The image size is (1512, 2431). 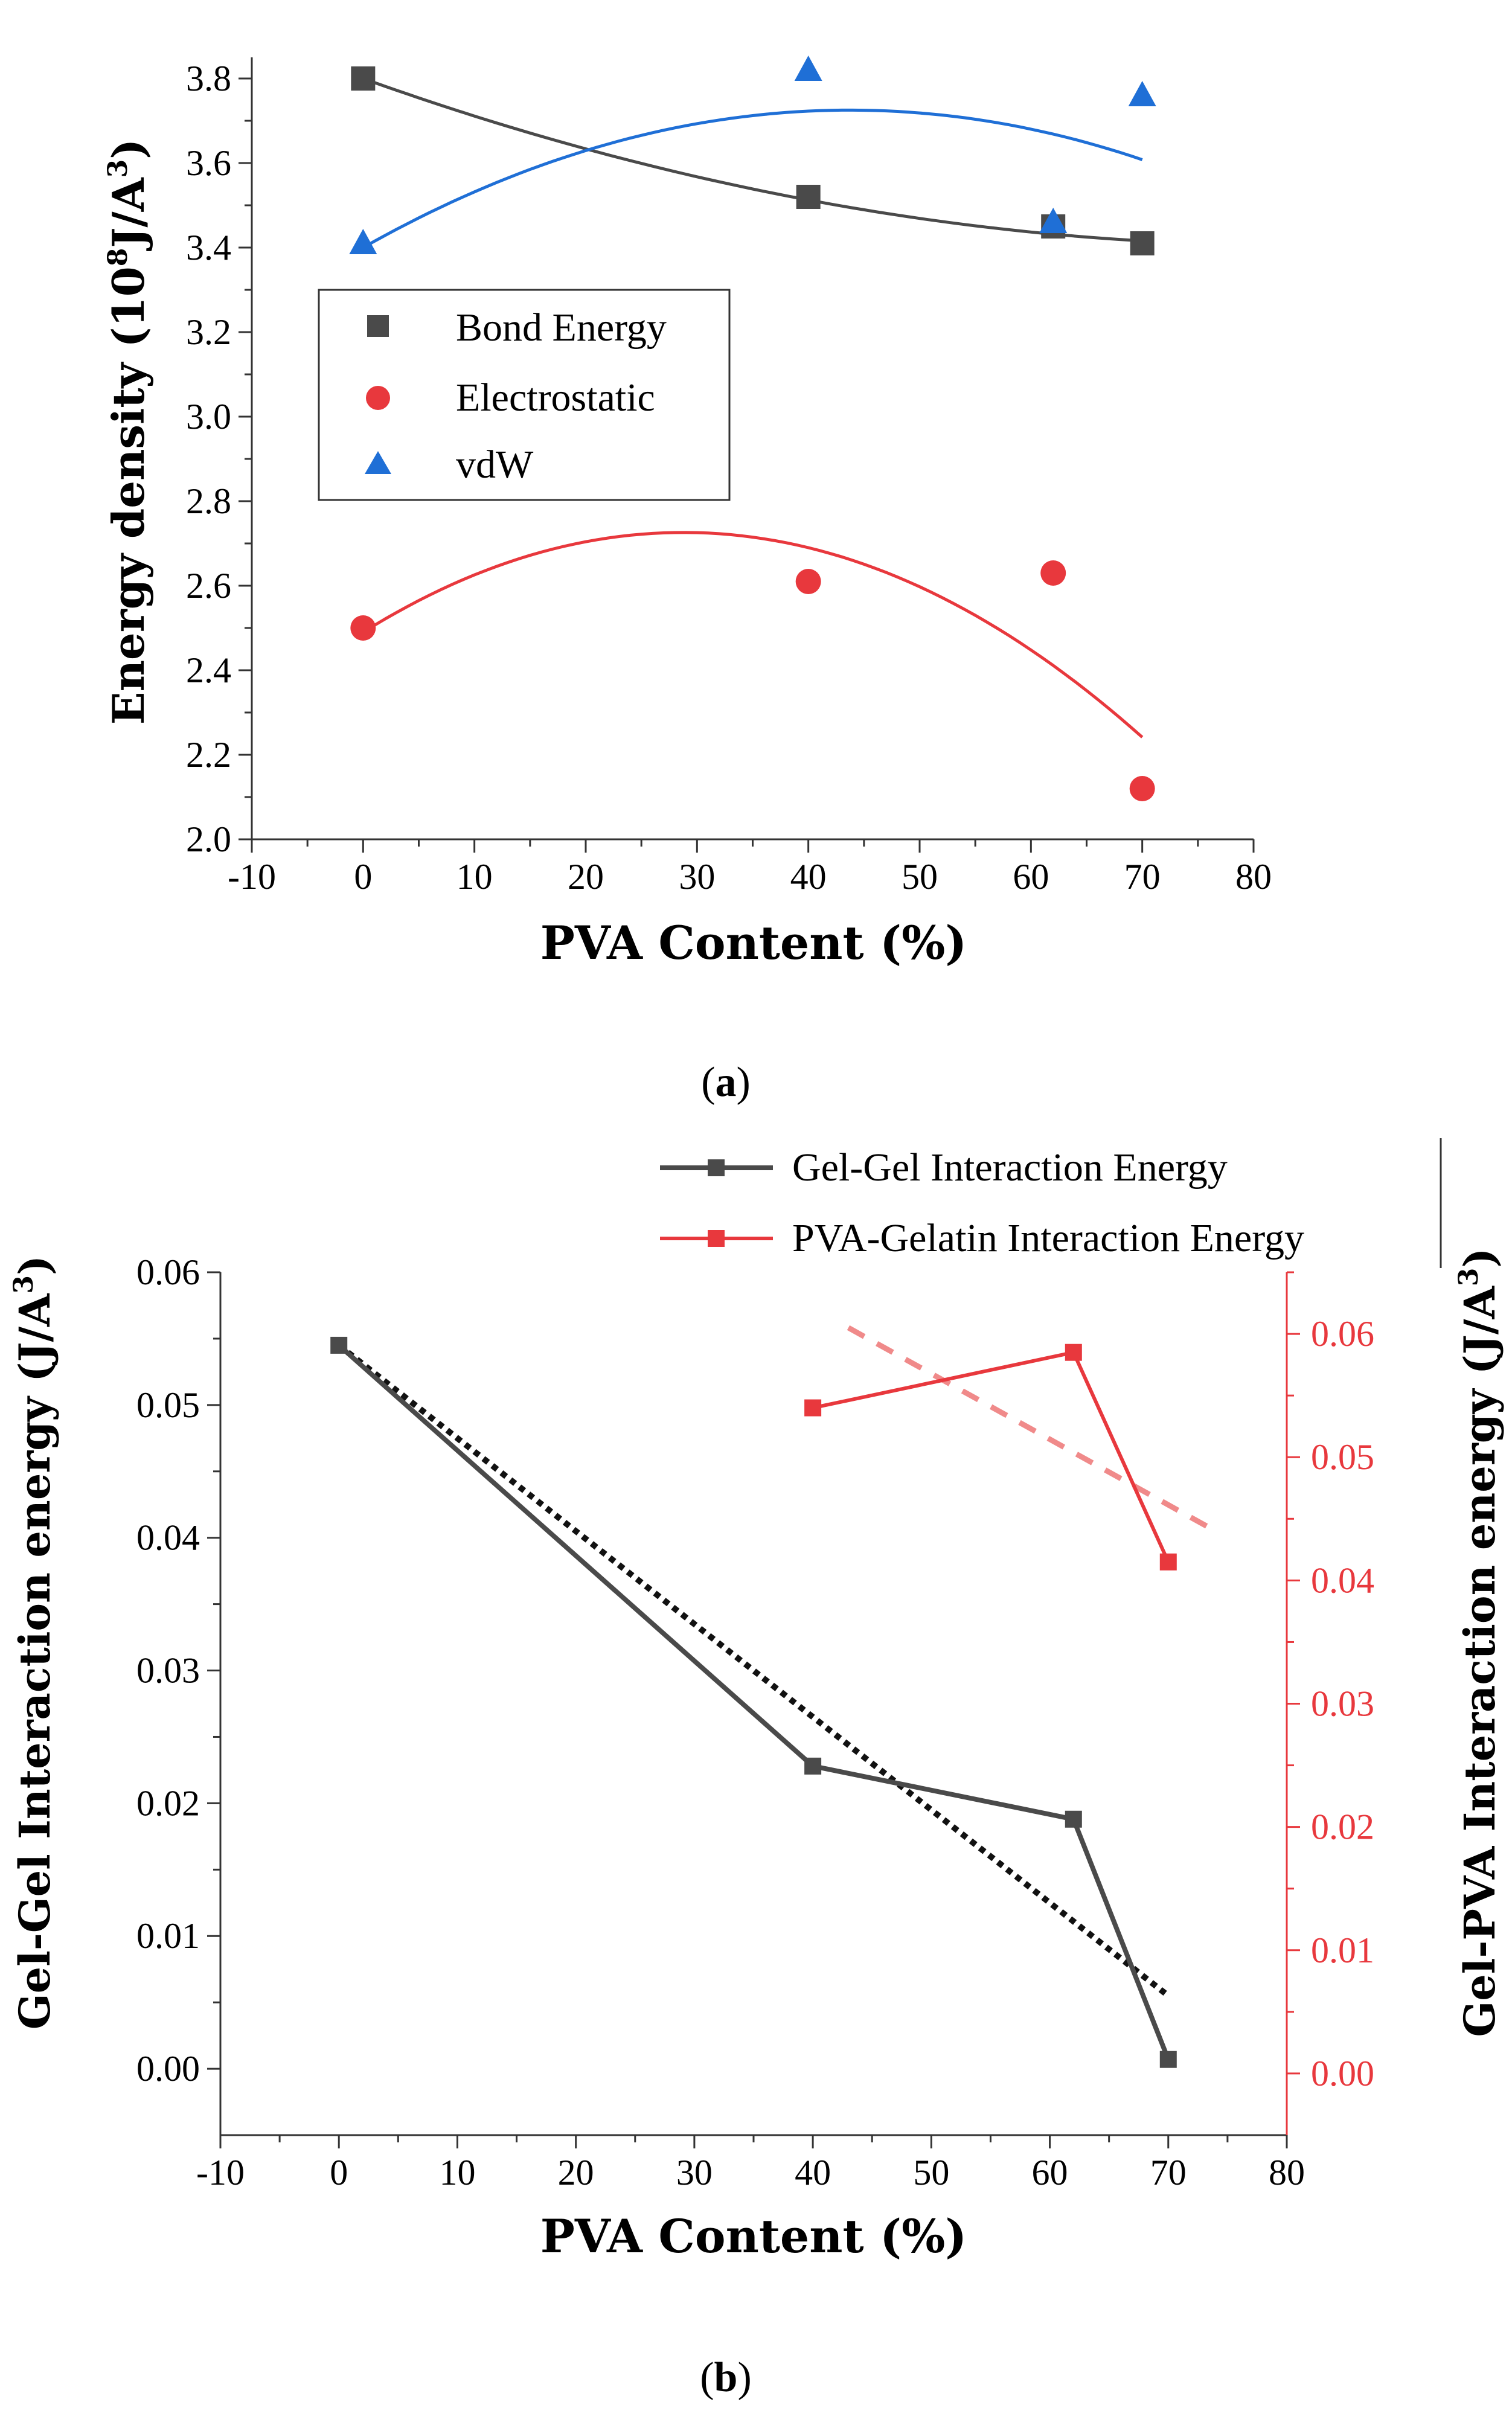 I want to click on fit-curve-electrostatic, so click(x=753, y=634).